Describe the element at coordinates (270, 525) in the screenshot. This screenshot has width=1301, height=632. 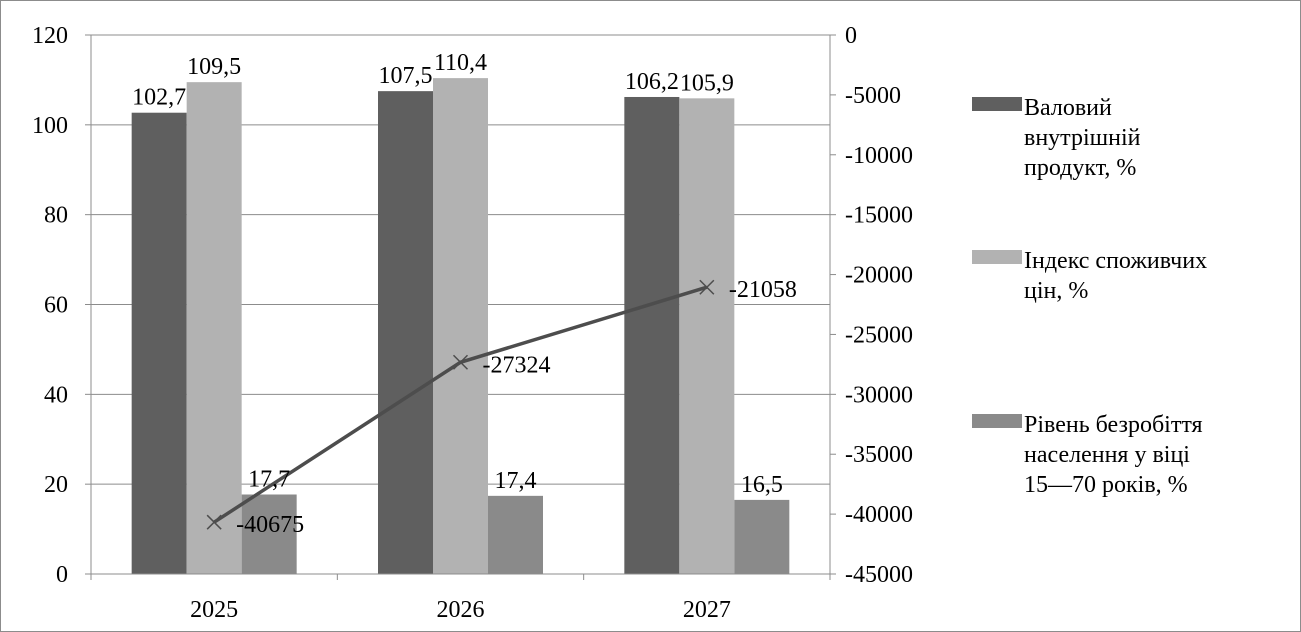
I see `line-data-label: -40675` at that location.